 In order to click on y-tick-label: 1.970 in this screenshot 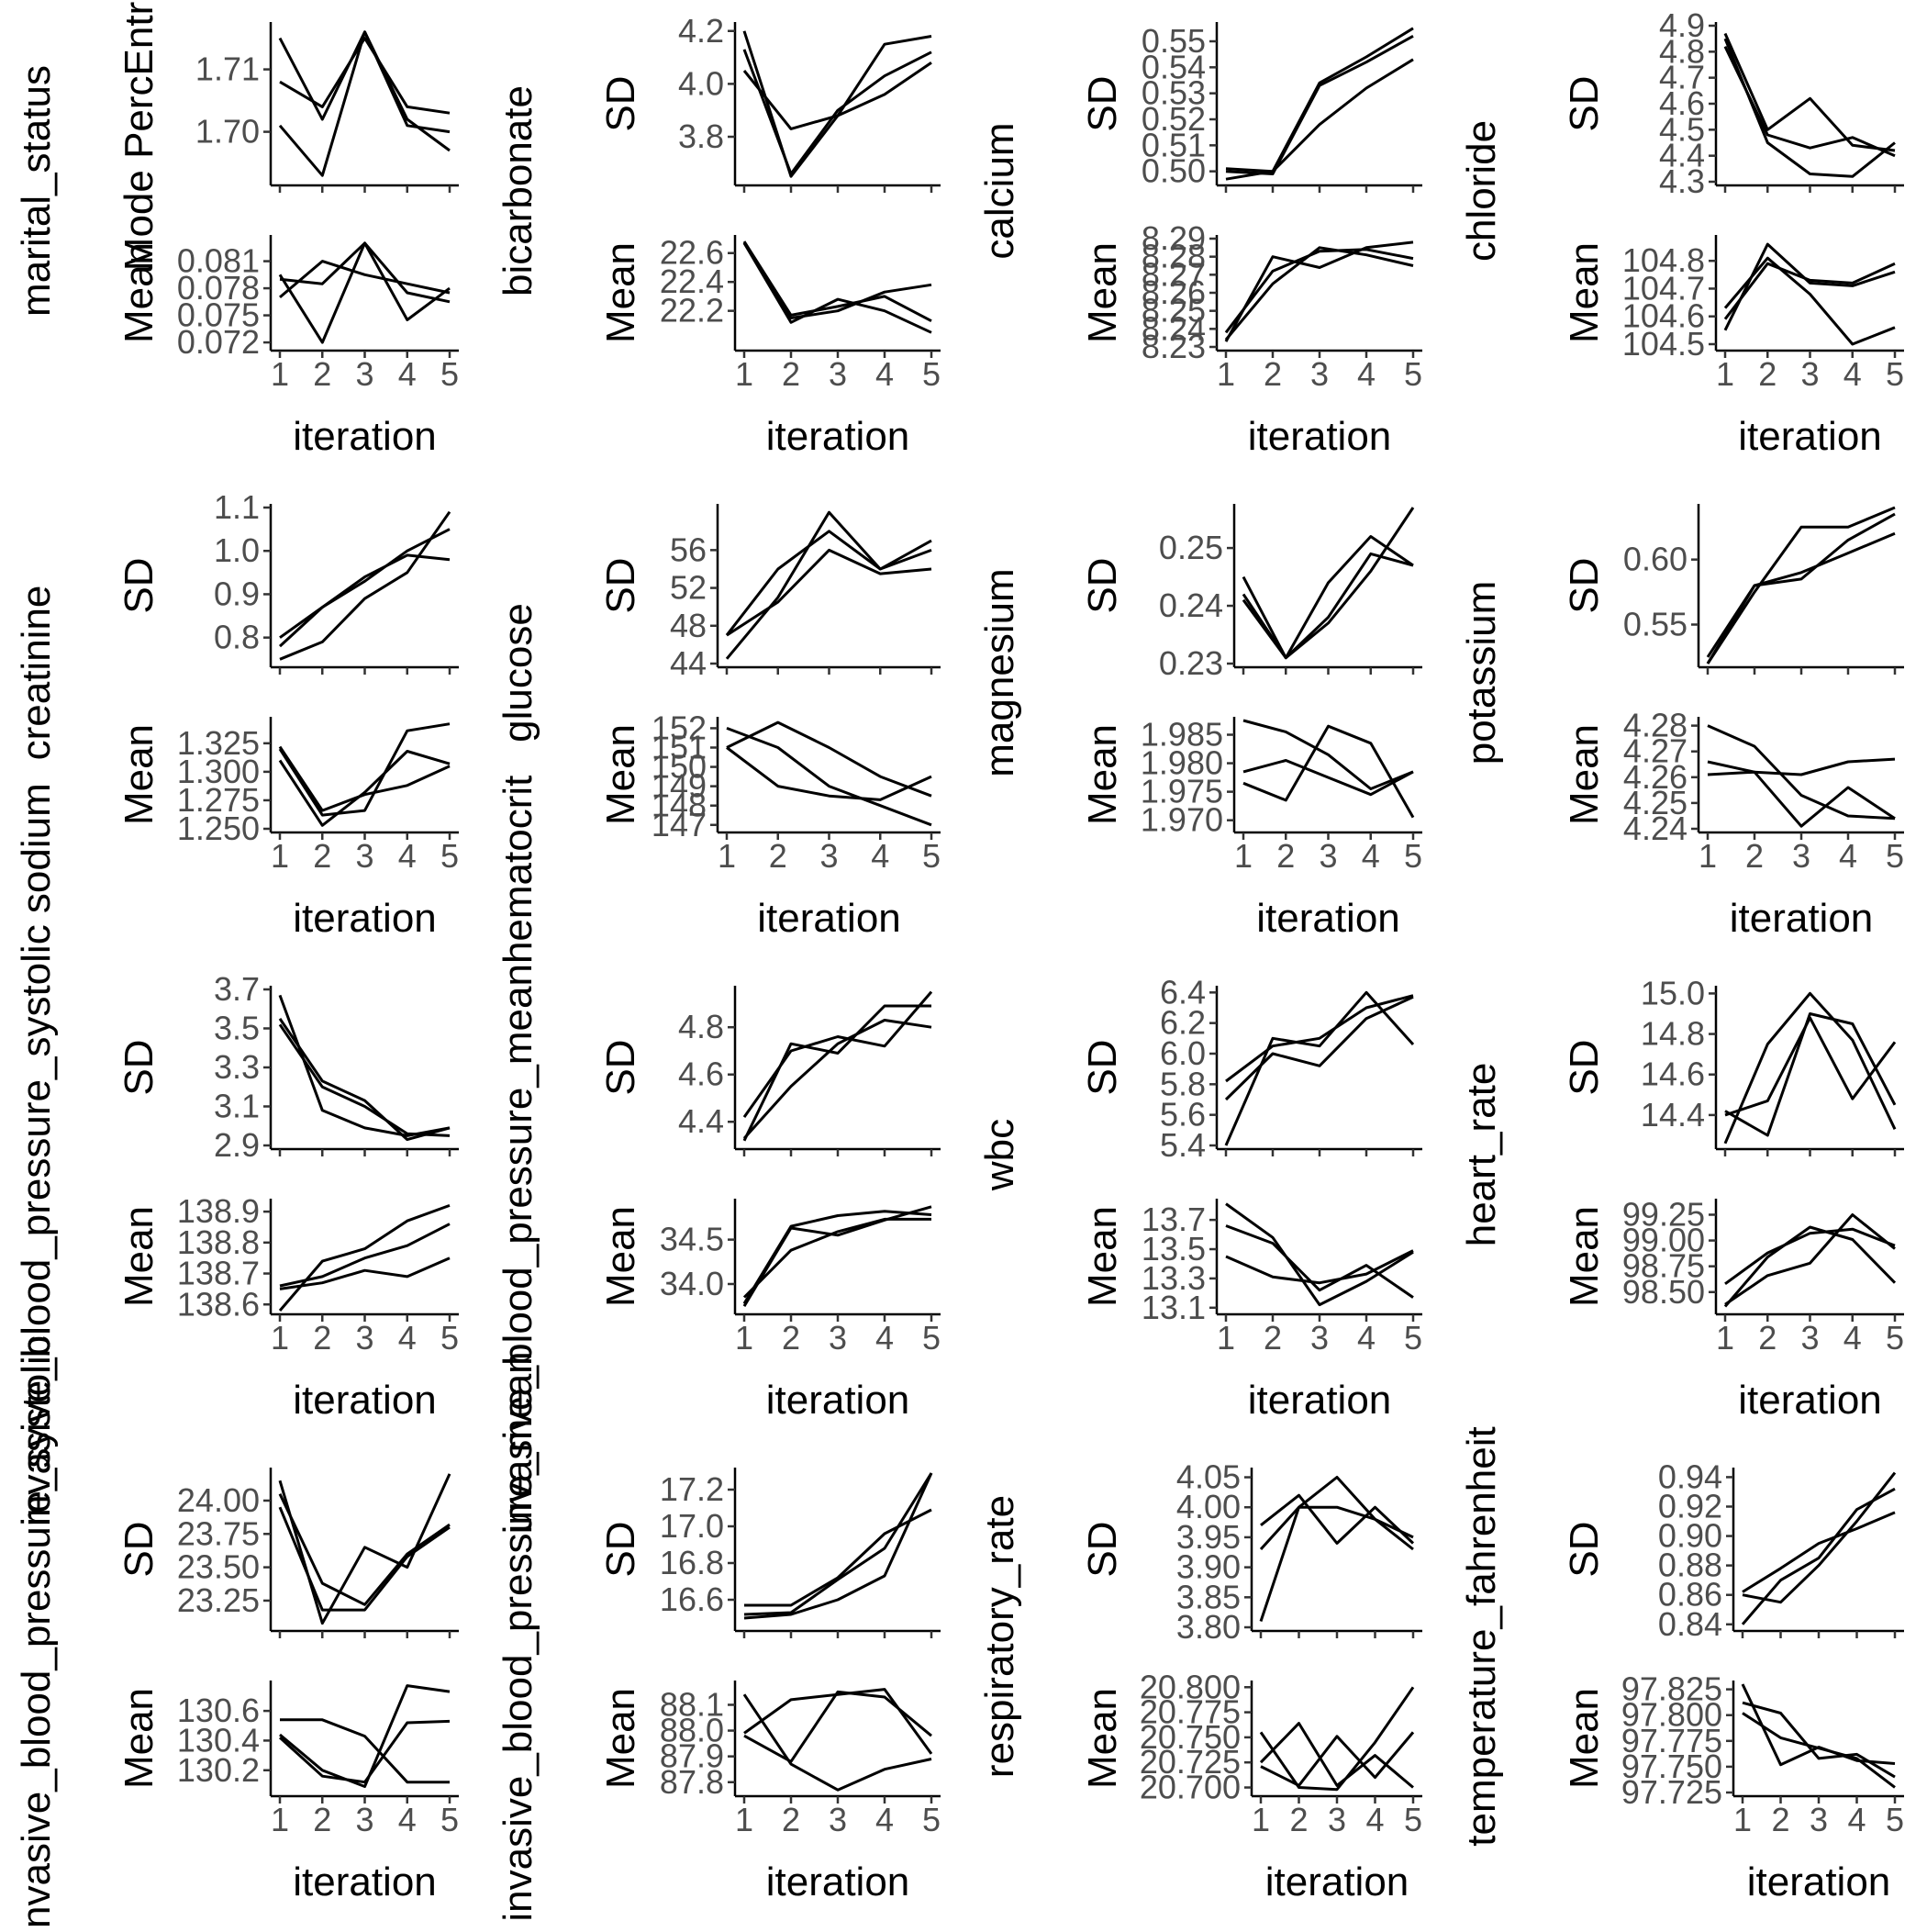, I will do `click(1182, 820)`.